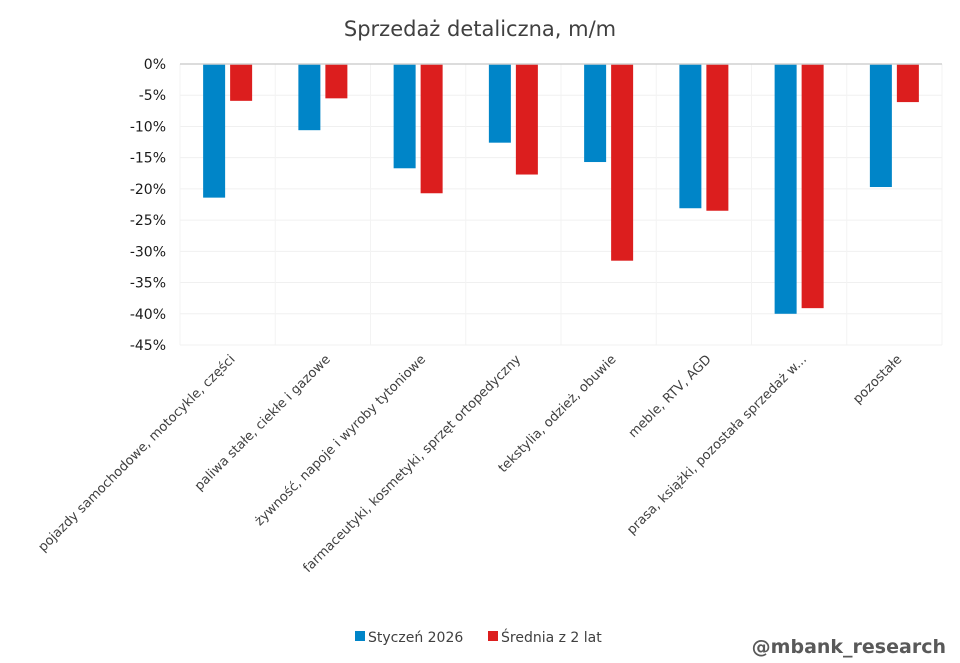 This screenshot has height=663, width=960. Describe the element at coordinates (155, 65) in the screenshot. I see `y-tick-label: 0%` at that location.